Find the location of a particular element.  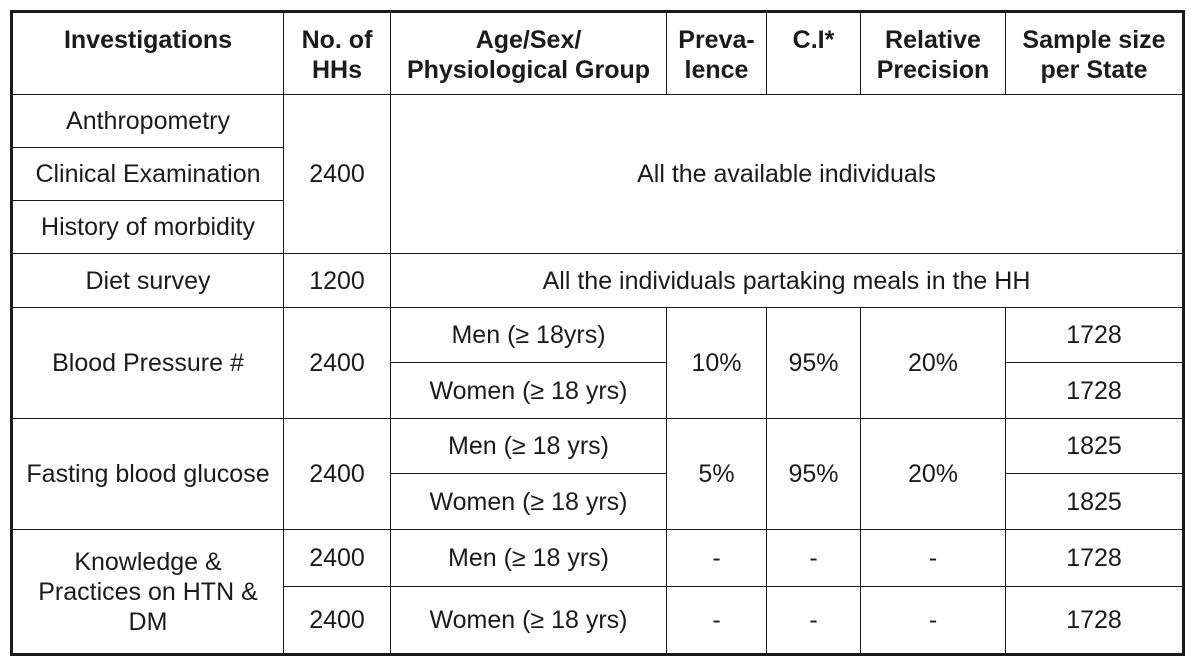

header-no-of-hhs: No. of HHs is located at coordinates (337, 53).